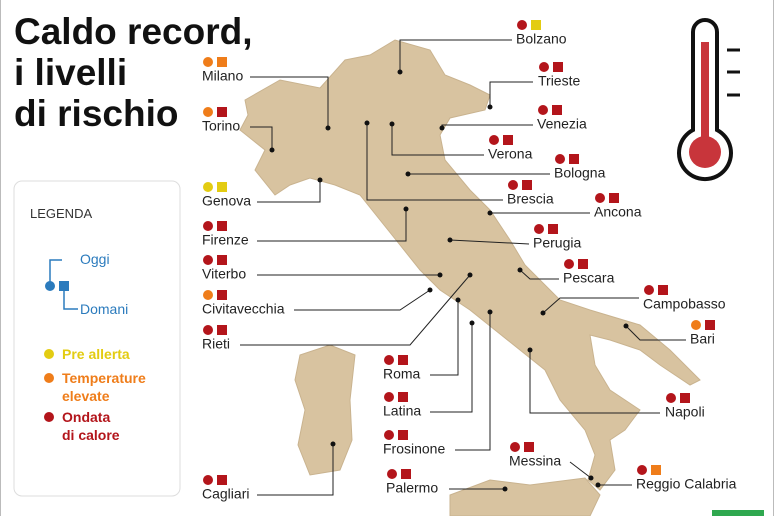 The width and height of the screenshot is (774, 516). I want to click on city-name: Palermo, so click(412, 488).